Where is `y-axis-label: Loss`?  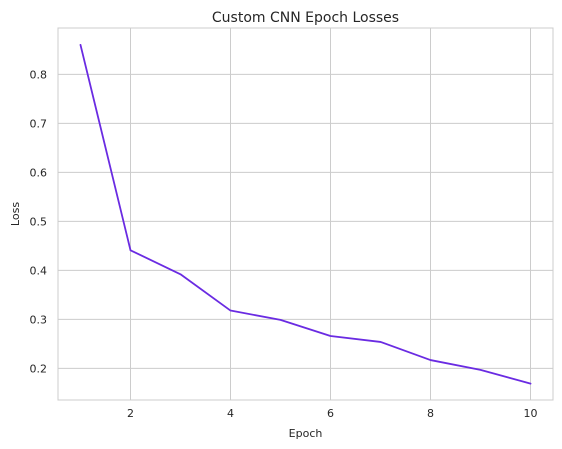 y-axis-label: Loss is located at coordinates (15, 214).